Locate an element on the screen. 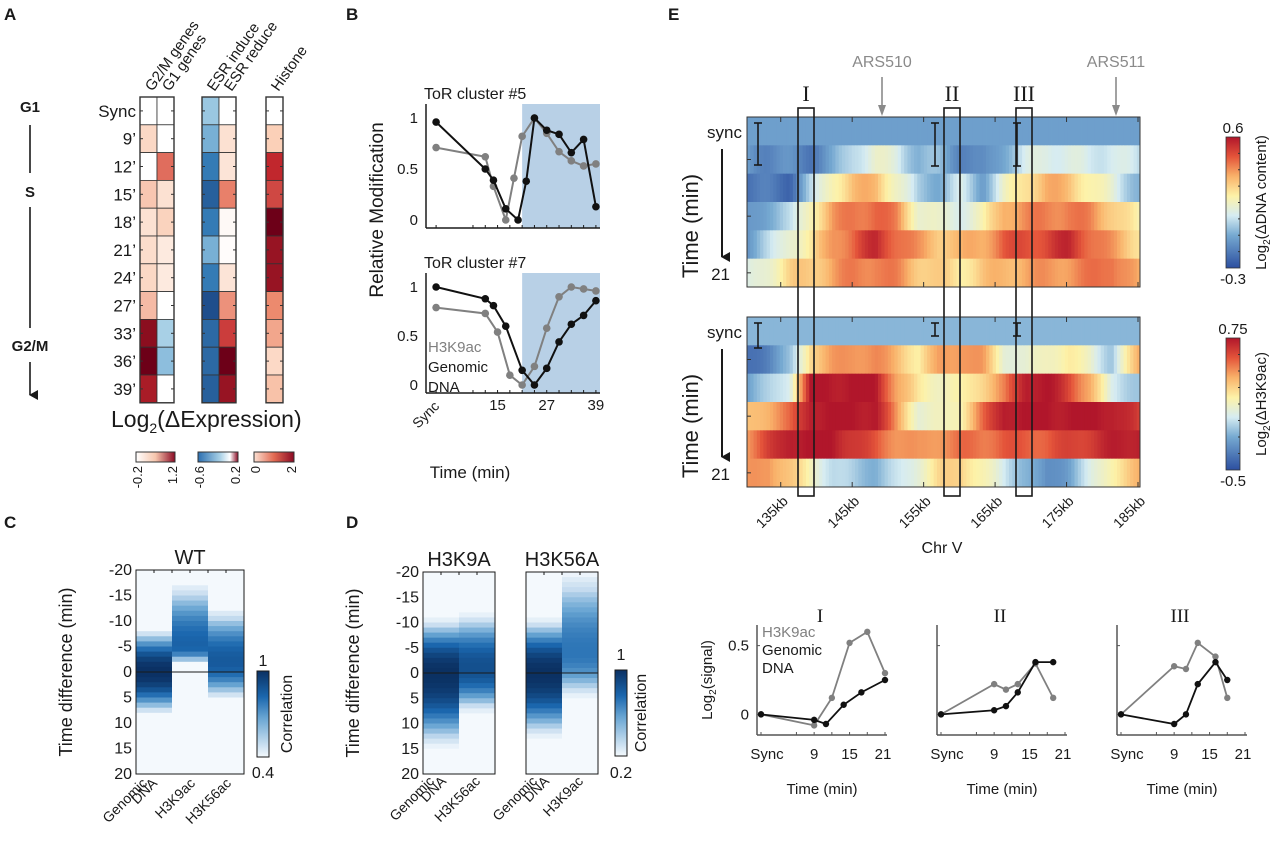  region-box-II is located at coordinates (952, 302).